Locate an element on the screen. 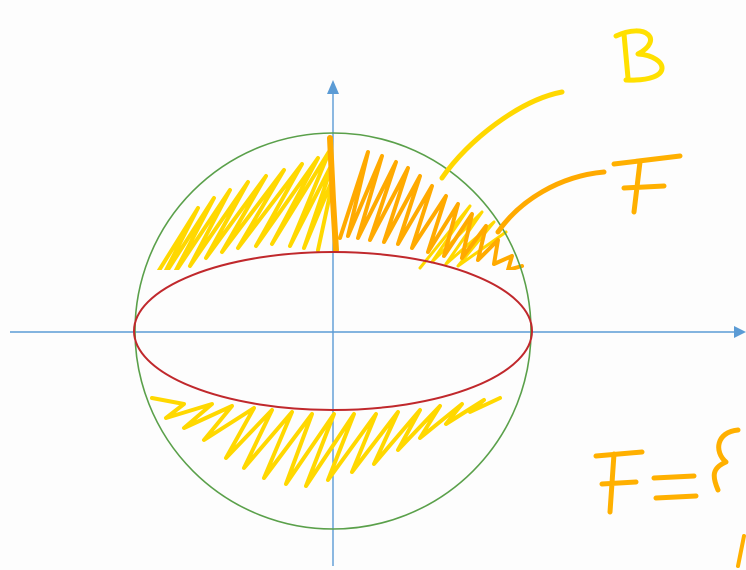 The image size is (746, 570). label-f-glyph is located at coordinates (647, 184).